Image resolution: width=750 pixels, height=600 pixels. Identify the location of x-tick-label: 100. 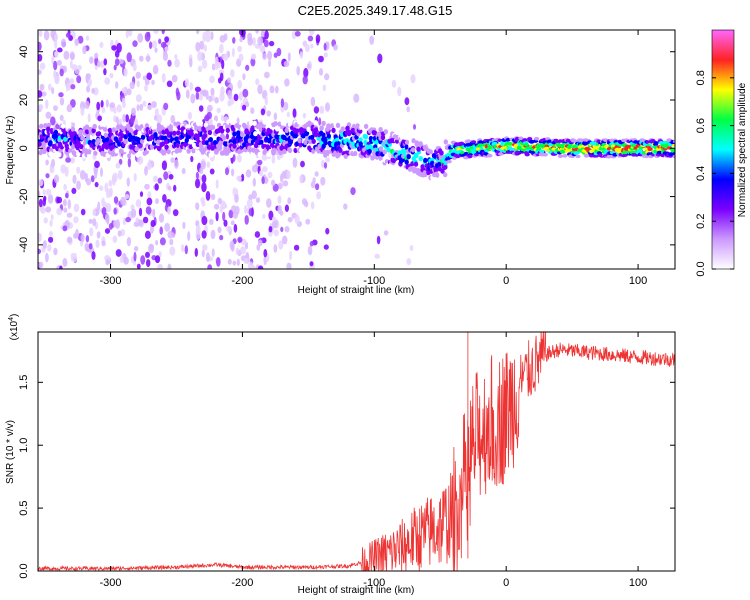
(638, 281).